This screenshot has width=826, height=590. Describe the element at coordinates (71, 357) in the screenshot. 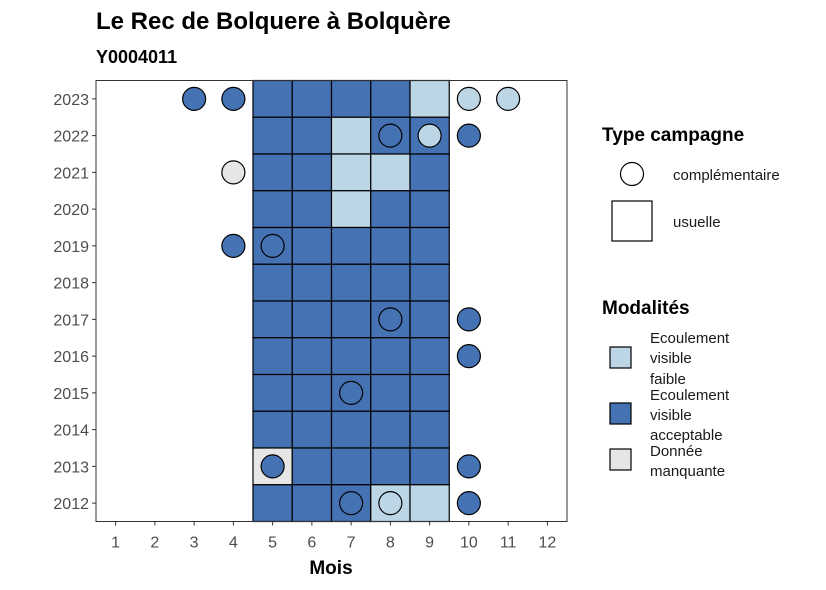

I see `y-tick-label-2016: 2016` at that location.